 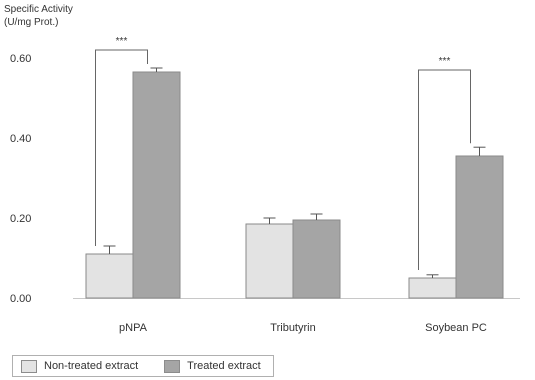 I want to click on y-tick-label: 0.40, so click(x=20, y=139).